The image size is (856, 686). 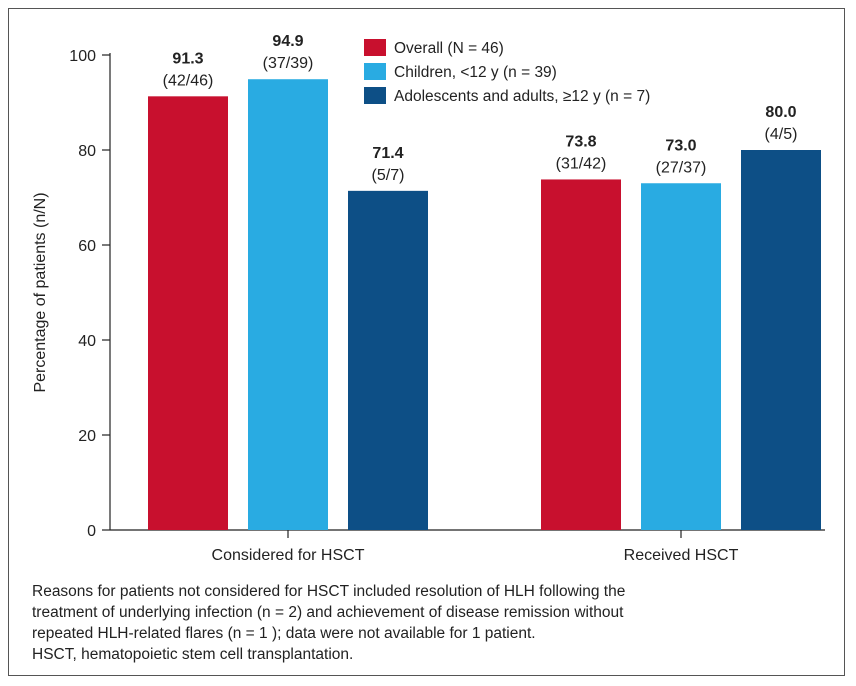 What do you see at coordinates (522, 96) in the screenshot?
I see `legend-label: Adolescents and adults, ≥12 y (n = 7)` at bounding box center [522, 96].